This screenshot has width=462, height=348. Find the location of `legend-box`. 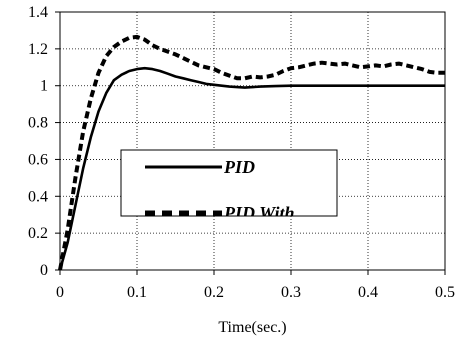

legend-box is located at coordinates (229, 183).